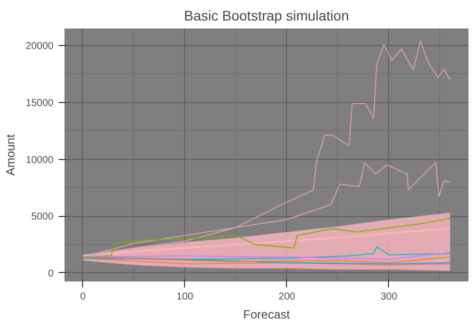 Image resolution: width=474 pixels, height=324 pixels. I want to click on x-tick-label: 200, so click(287, 297).